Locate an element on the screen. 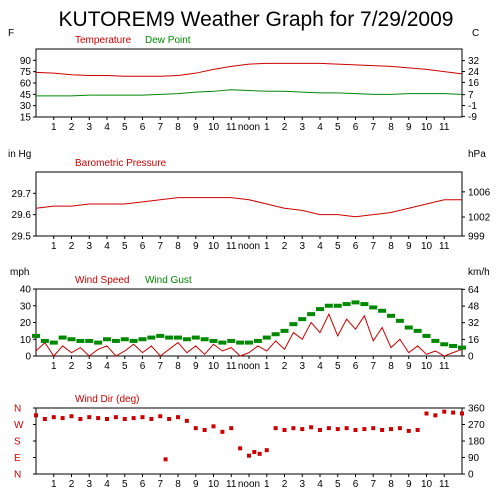 This screenshot has width=499, height=499. y-tick-label-left: 45 is located at coordinates (26, 95).